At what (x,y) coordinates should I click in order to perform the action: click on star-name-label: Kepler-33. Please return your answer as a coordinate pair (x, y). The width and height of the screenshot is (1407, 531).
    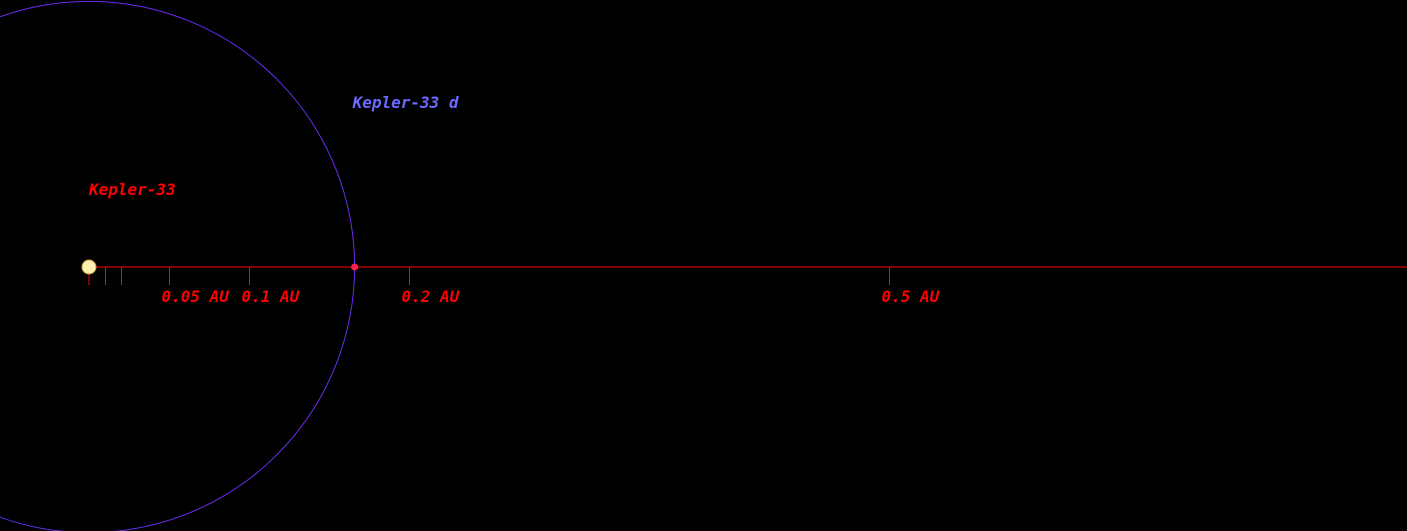
    Looking at the image, I should click on (132, 189).